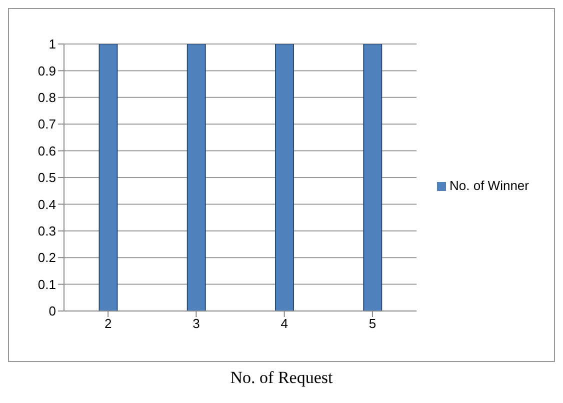 This screenshot has width=563, height=403. I want to click on y-tick-label: 1, so click(52, 44).